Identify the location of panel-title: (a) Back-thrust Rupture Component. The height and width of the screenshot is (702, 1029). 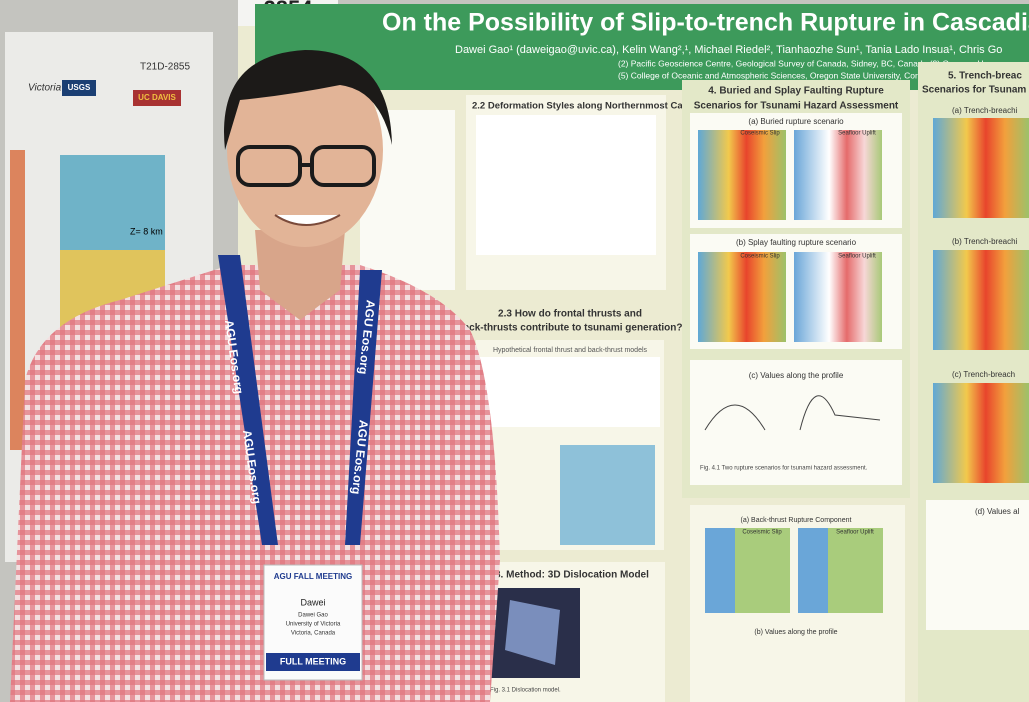
(796, 520).